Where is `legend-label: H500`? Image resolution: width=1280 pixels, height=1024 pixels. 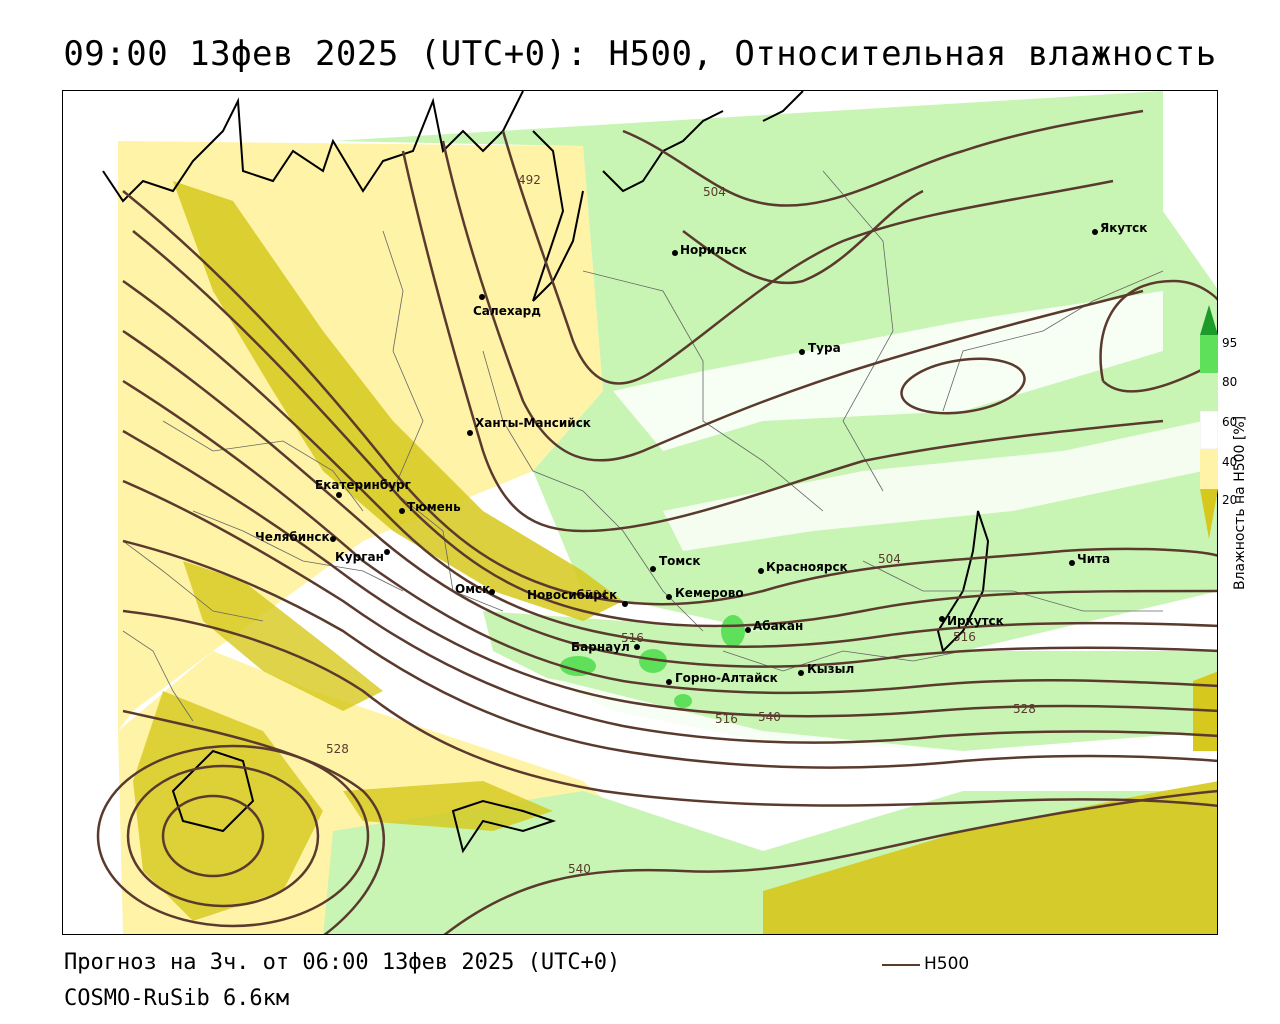 legend-label: H500 is located at coordinates (947, 964).